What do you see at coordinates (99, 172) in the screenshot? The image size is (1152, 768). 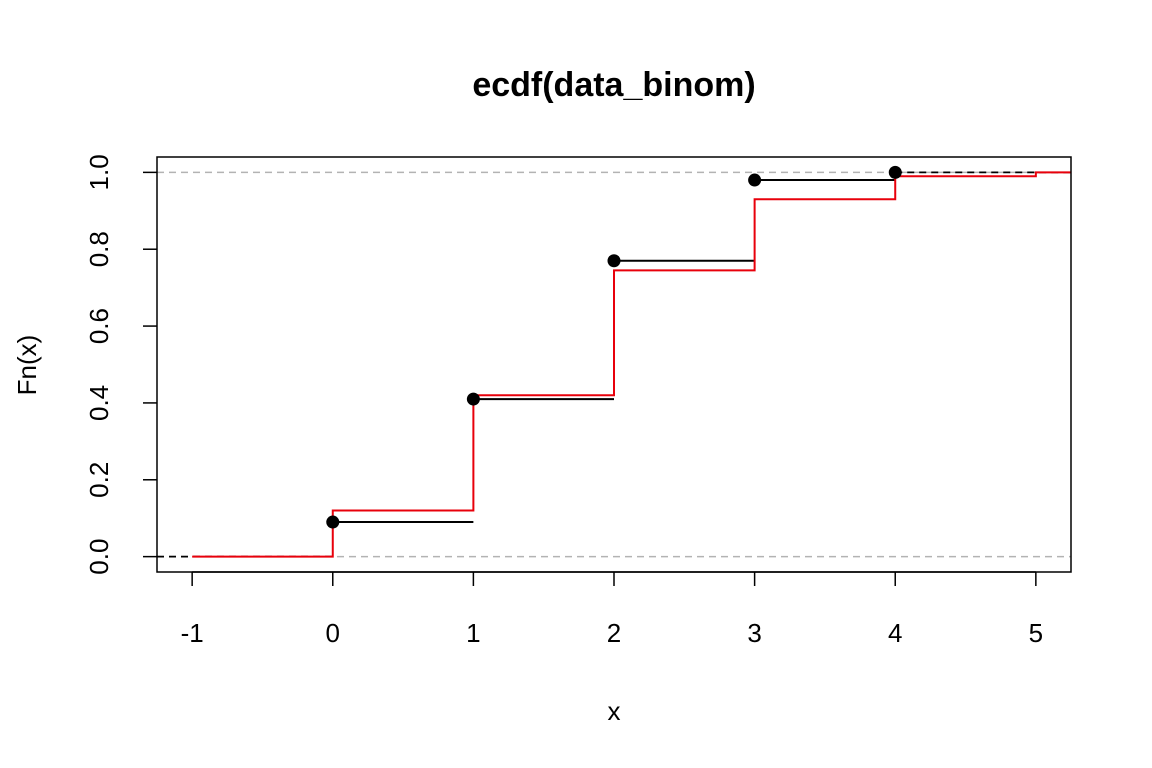 I see `y-tick-label-5: 1.0` at bounding box center [99, 172].